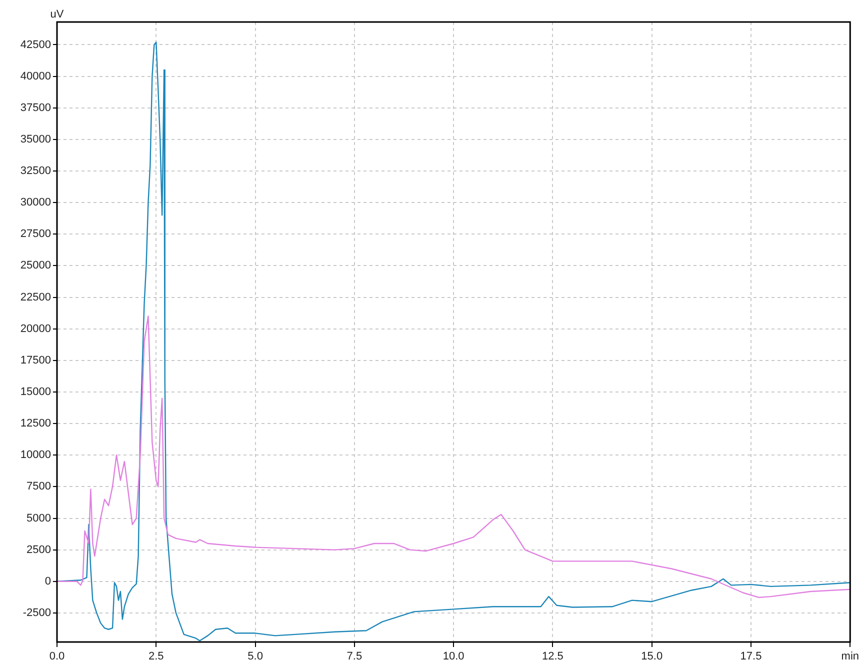 The image size is (862, 667). Describe the element at coordinates (35, 139) in the screenshot. I see `y-tick-label: 35000` at that location.